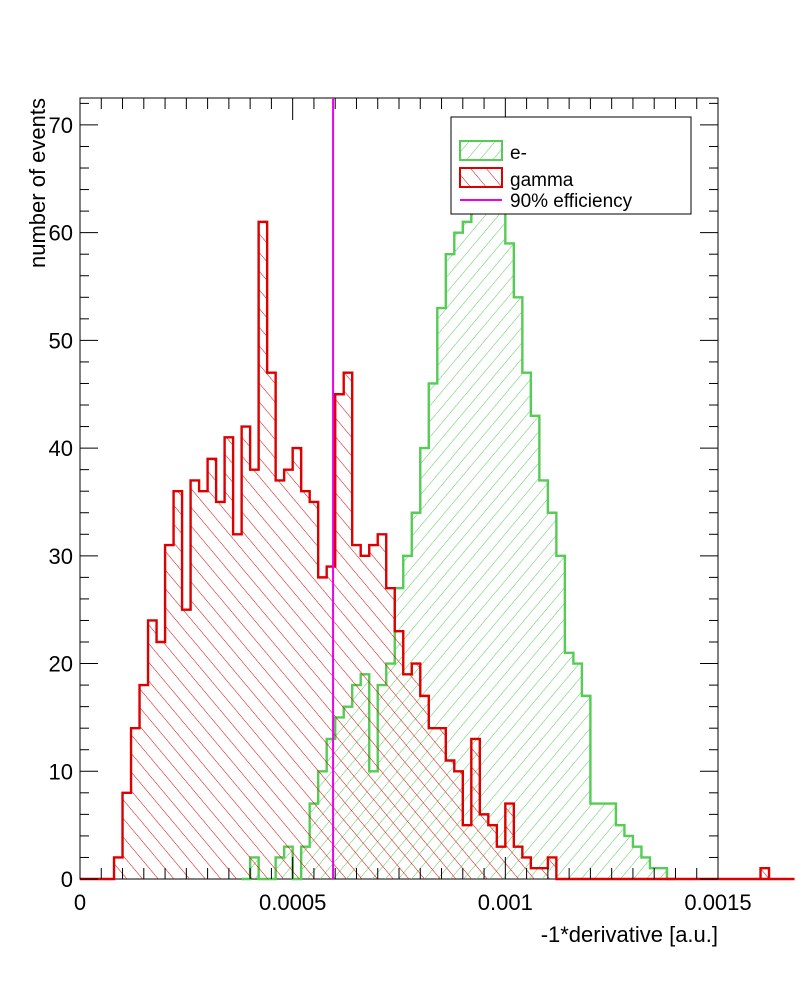 The image size is (798, 981). Describe the element at coordinates (61, 556) in the screenshot. I see `y-tick-label: 30` at that location.